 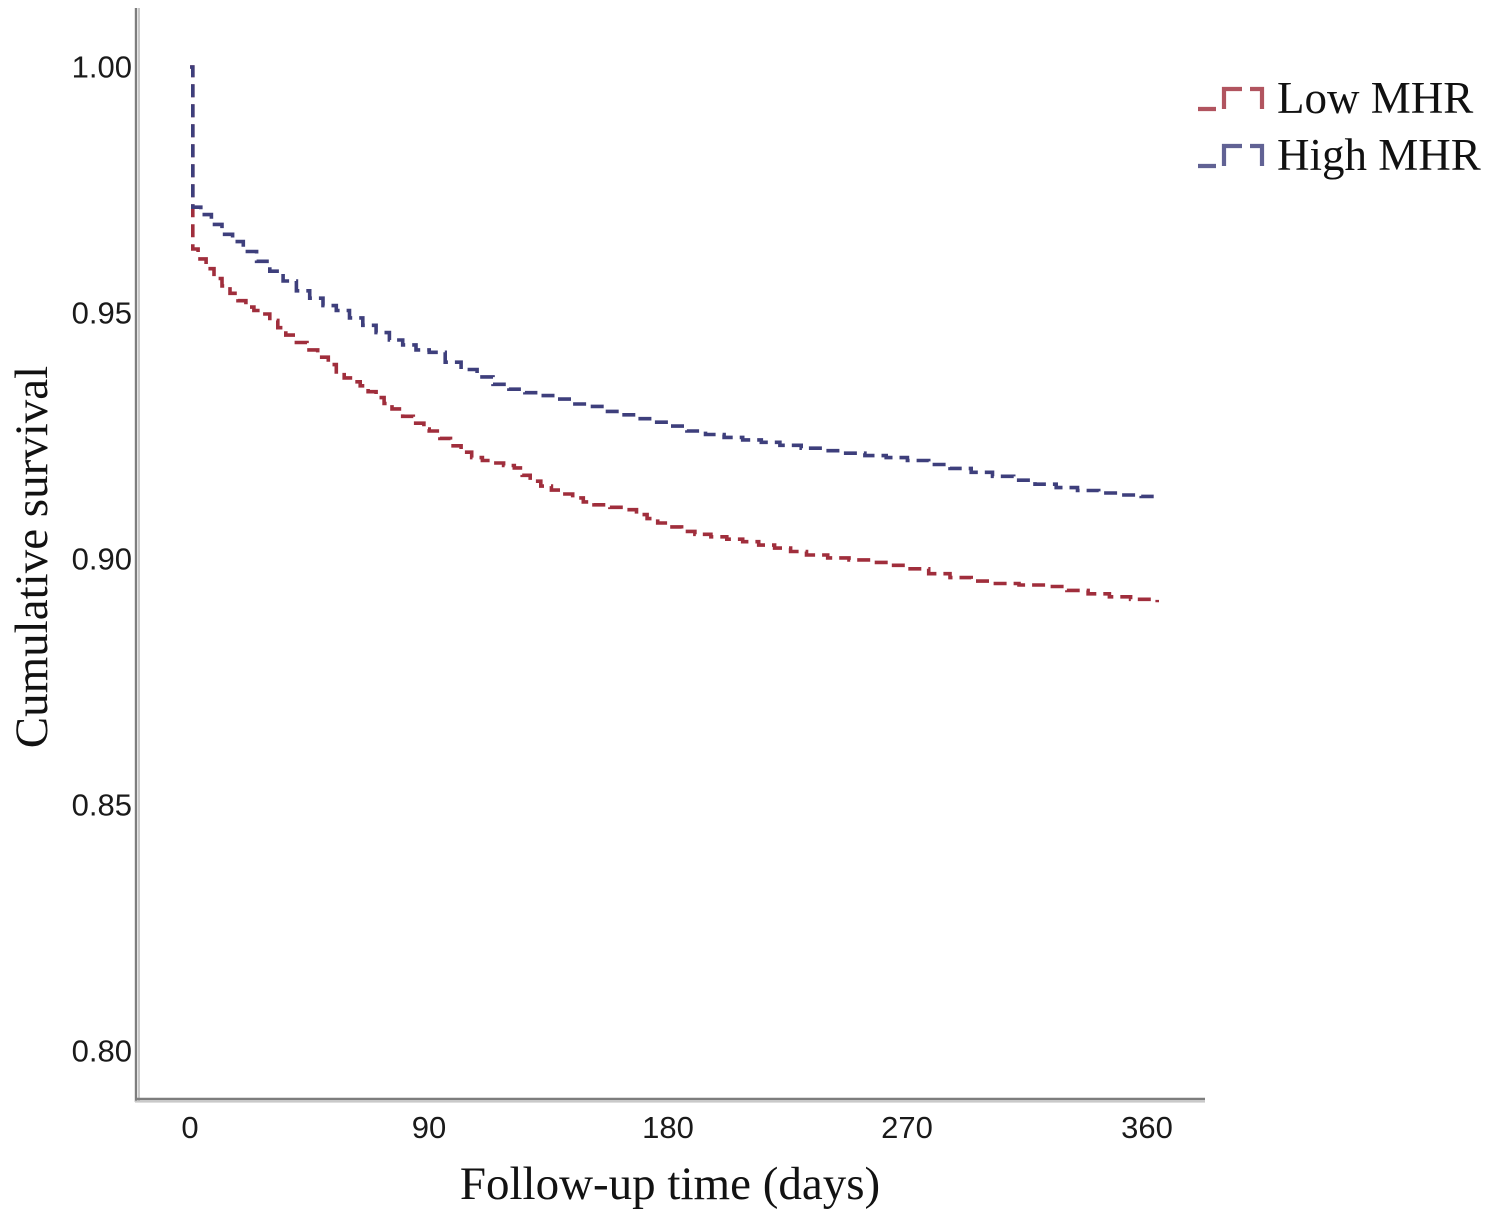 I want to click on y-axis-title: Cumulative survival, so click(x=32, y=557).